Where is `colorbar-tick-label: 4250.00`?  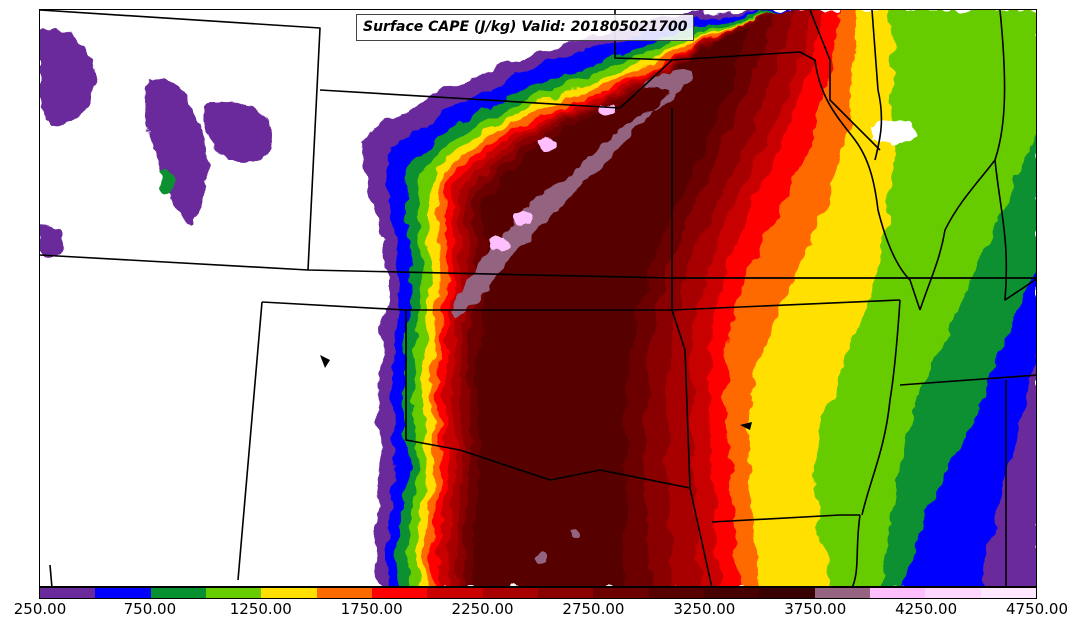 colorbar-tick-label: 4250.00 is located at coordinates (926, 609).